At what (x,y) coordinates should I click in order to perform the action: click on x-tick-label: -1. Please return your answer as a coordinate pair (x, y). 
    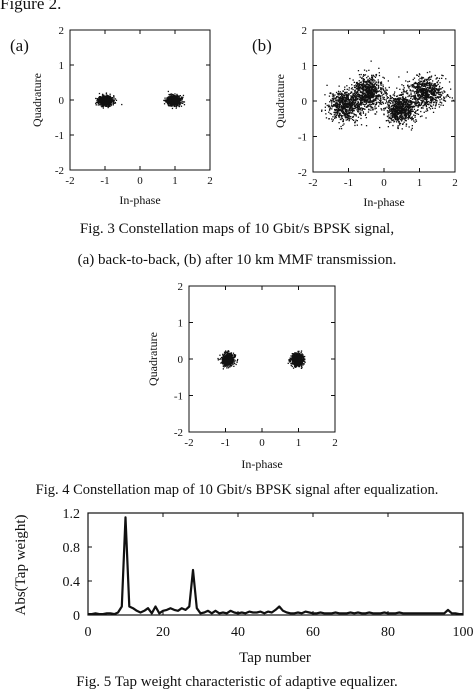
    Looking at the image, I should click on (104, 181).